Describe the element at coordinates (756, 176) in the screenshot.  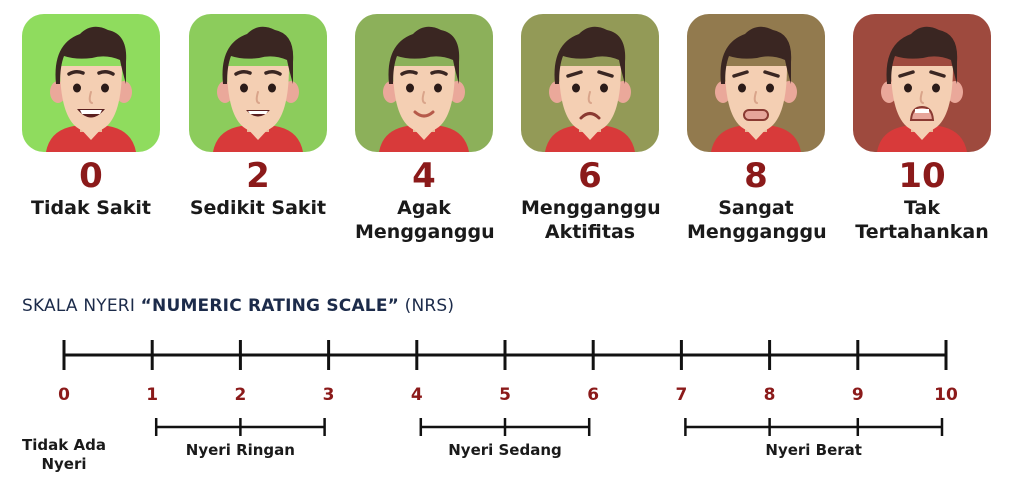
I see `face-score: 8` at that location.